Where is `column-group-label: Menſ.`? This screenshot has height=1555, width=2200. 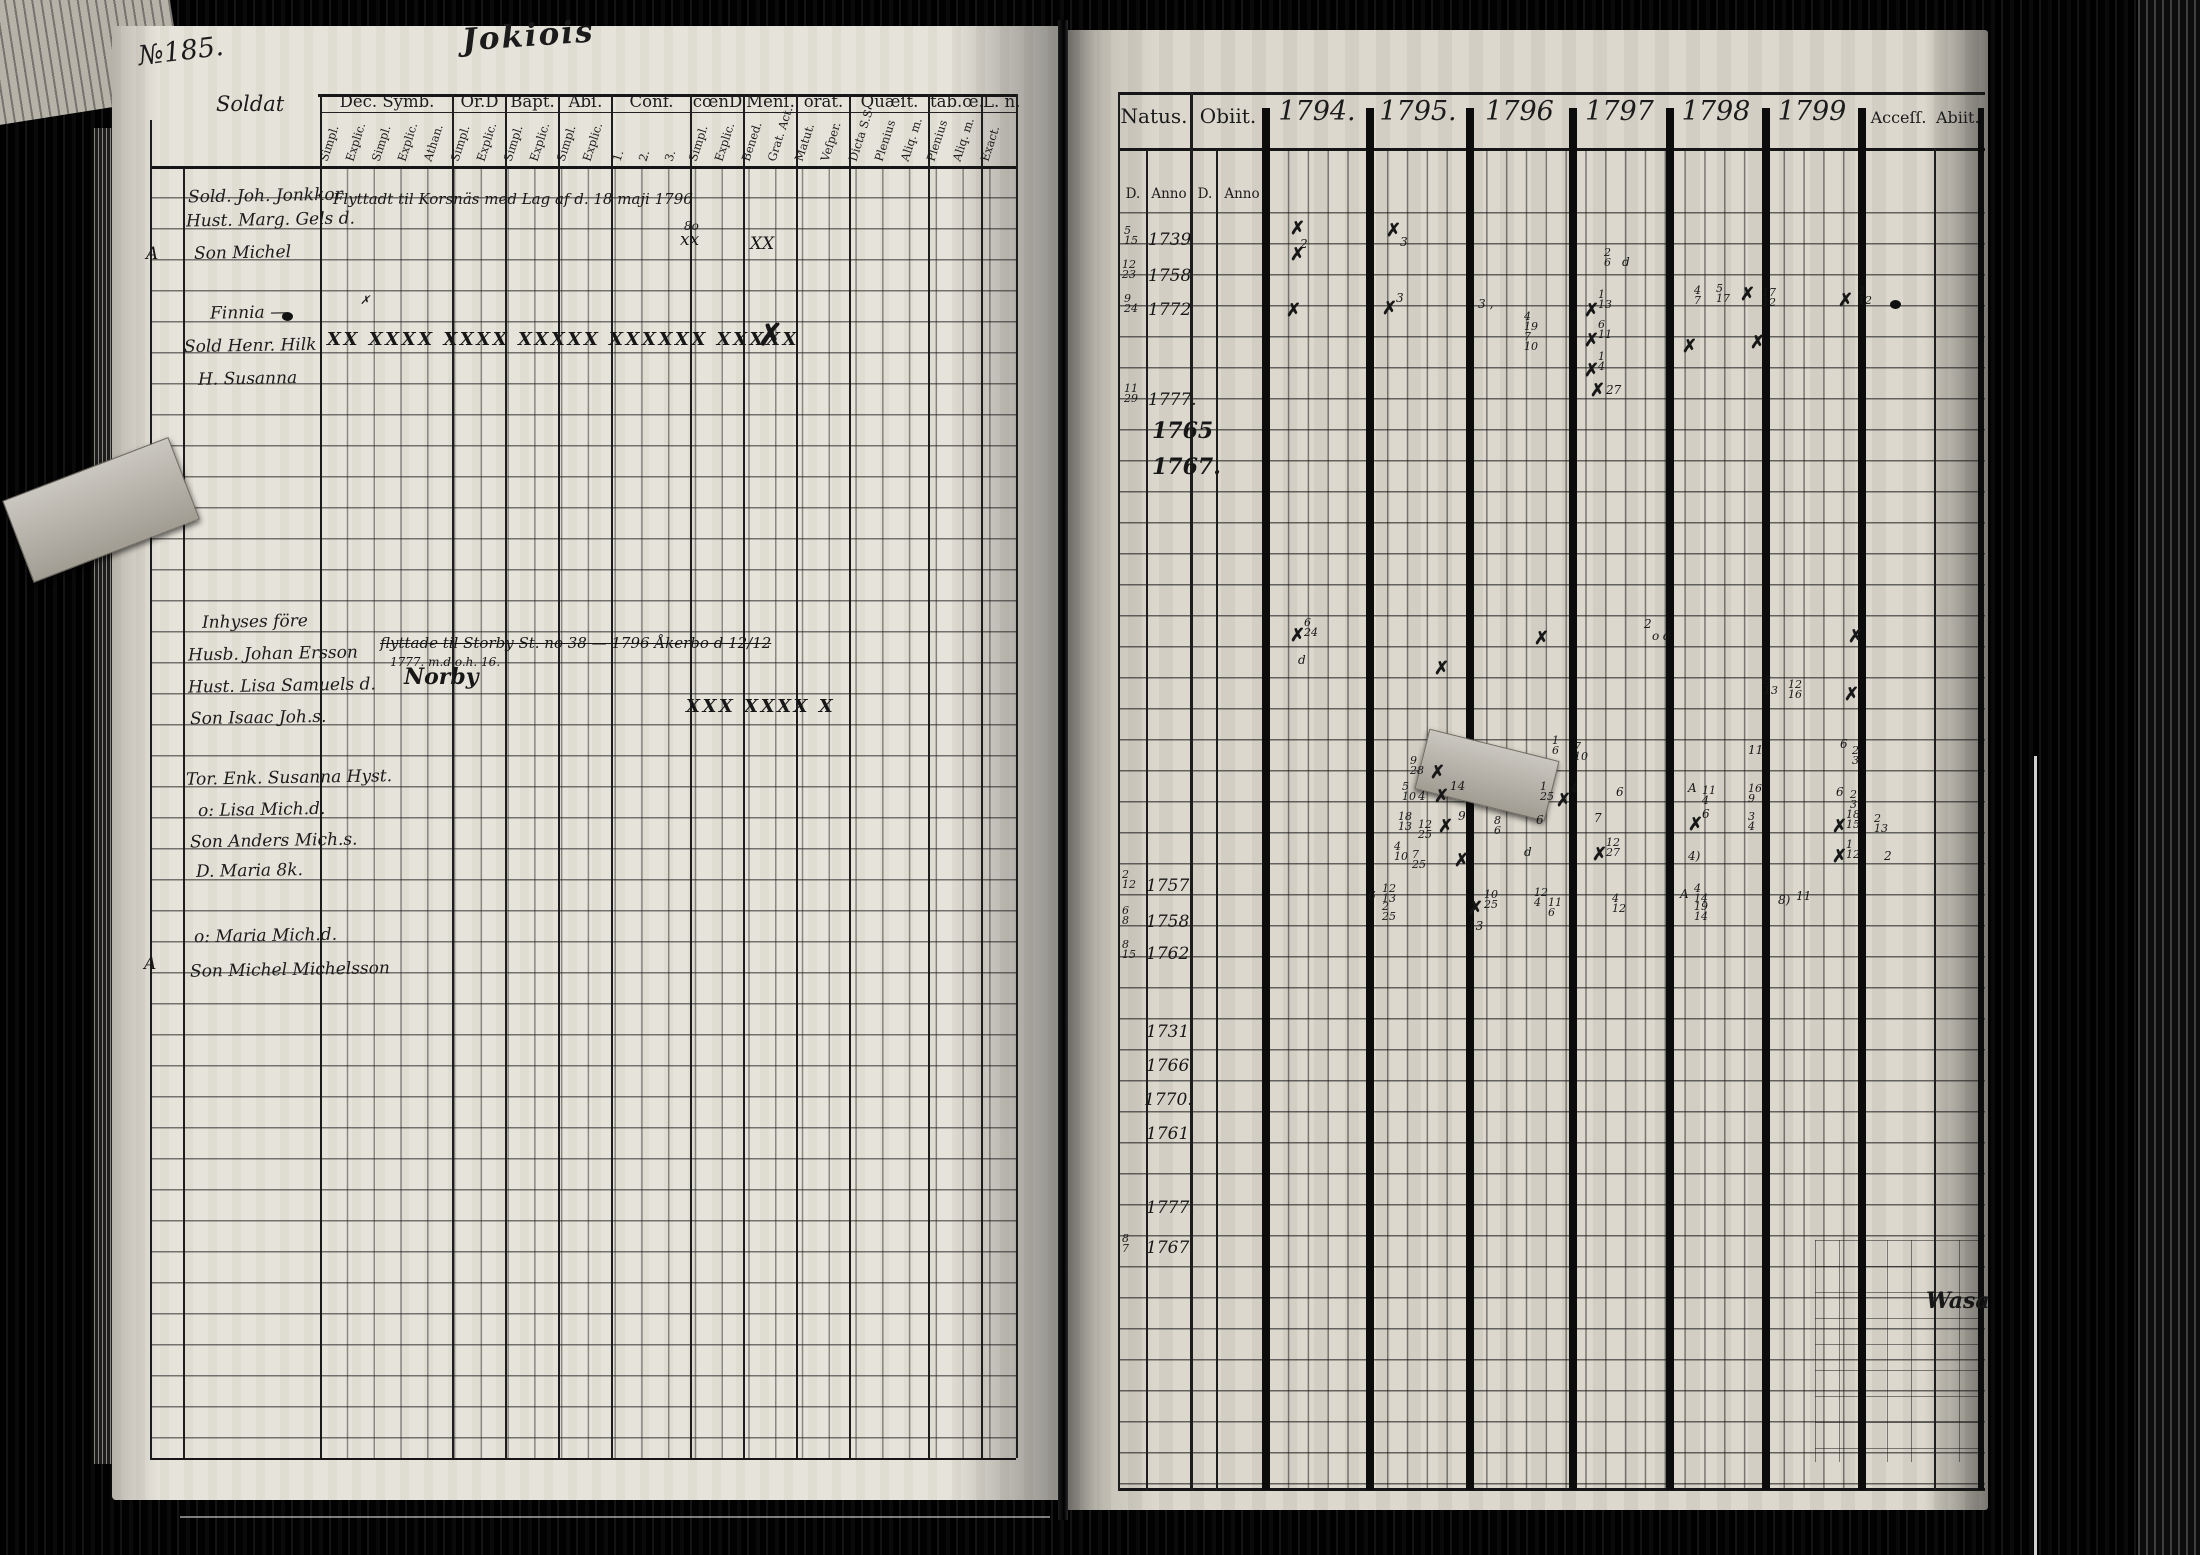 column-group-label: Menſ. is located at coordinates (770, 102).